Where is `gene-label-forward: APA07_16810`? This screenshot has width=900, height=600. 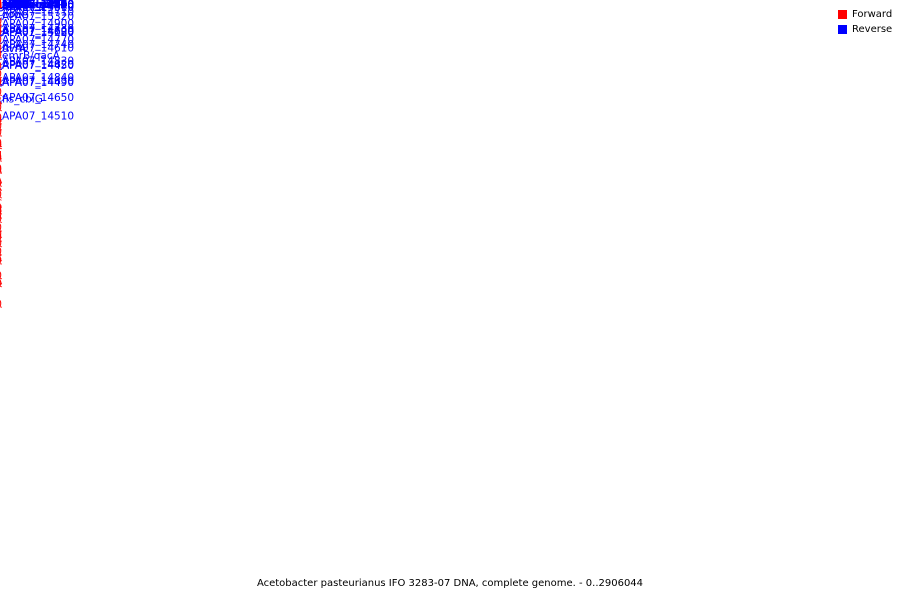
gene-label-forward: APA07_16810 is located at coordinates (1, 5).